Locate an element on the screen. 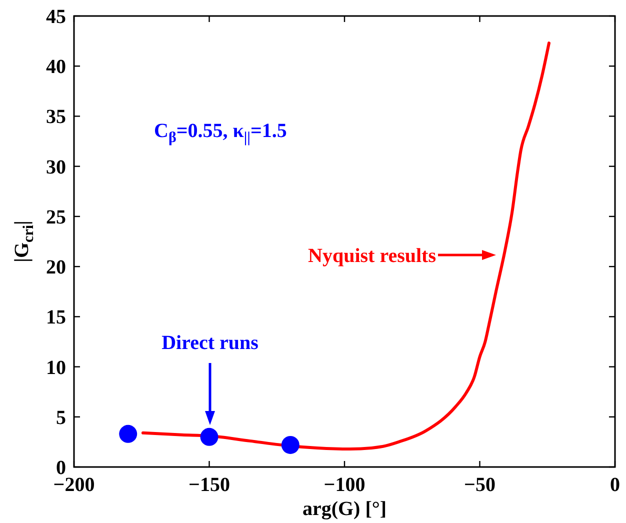 Image resolution: width=626 pixels, height=523 pixels. annotation: C$_{β}$=0.55, κ$_{||}$=1.5 is located at coordinates (220, 133).